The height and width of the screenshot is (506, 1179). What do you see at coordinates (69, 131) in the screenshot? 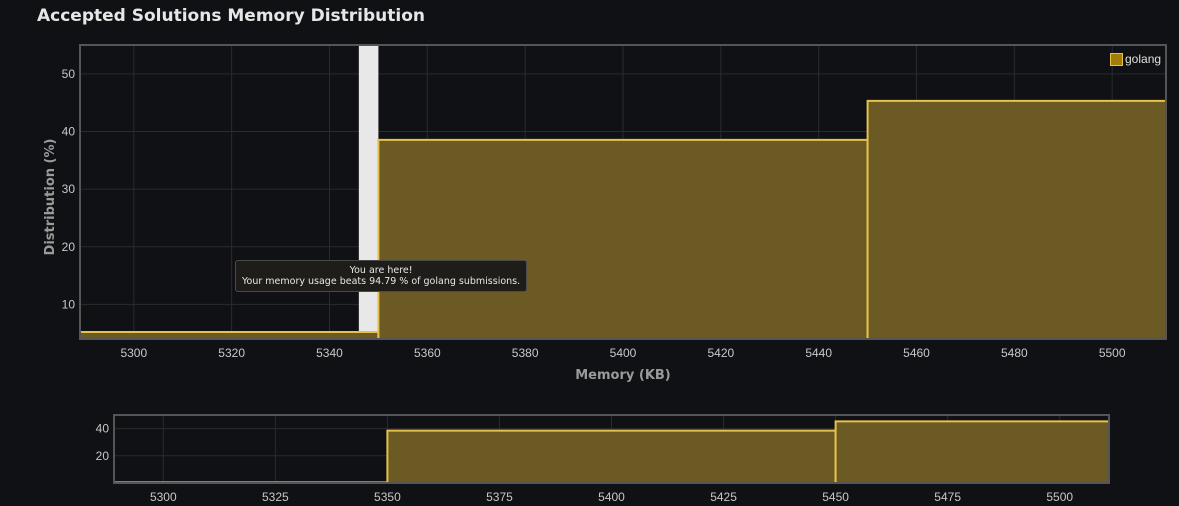
I see `main-y-tick-label: 40` at bounding box center [69, 131].